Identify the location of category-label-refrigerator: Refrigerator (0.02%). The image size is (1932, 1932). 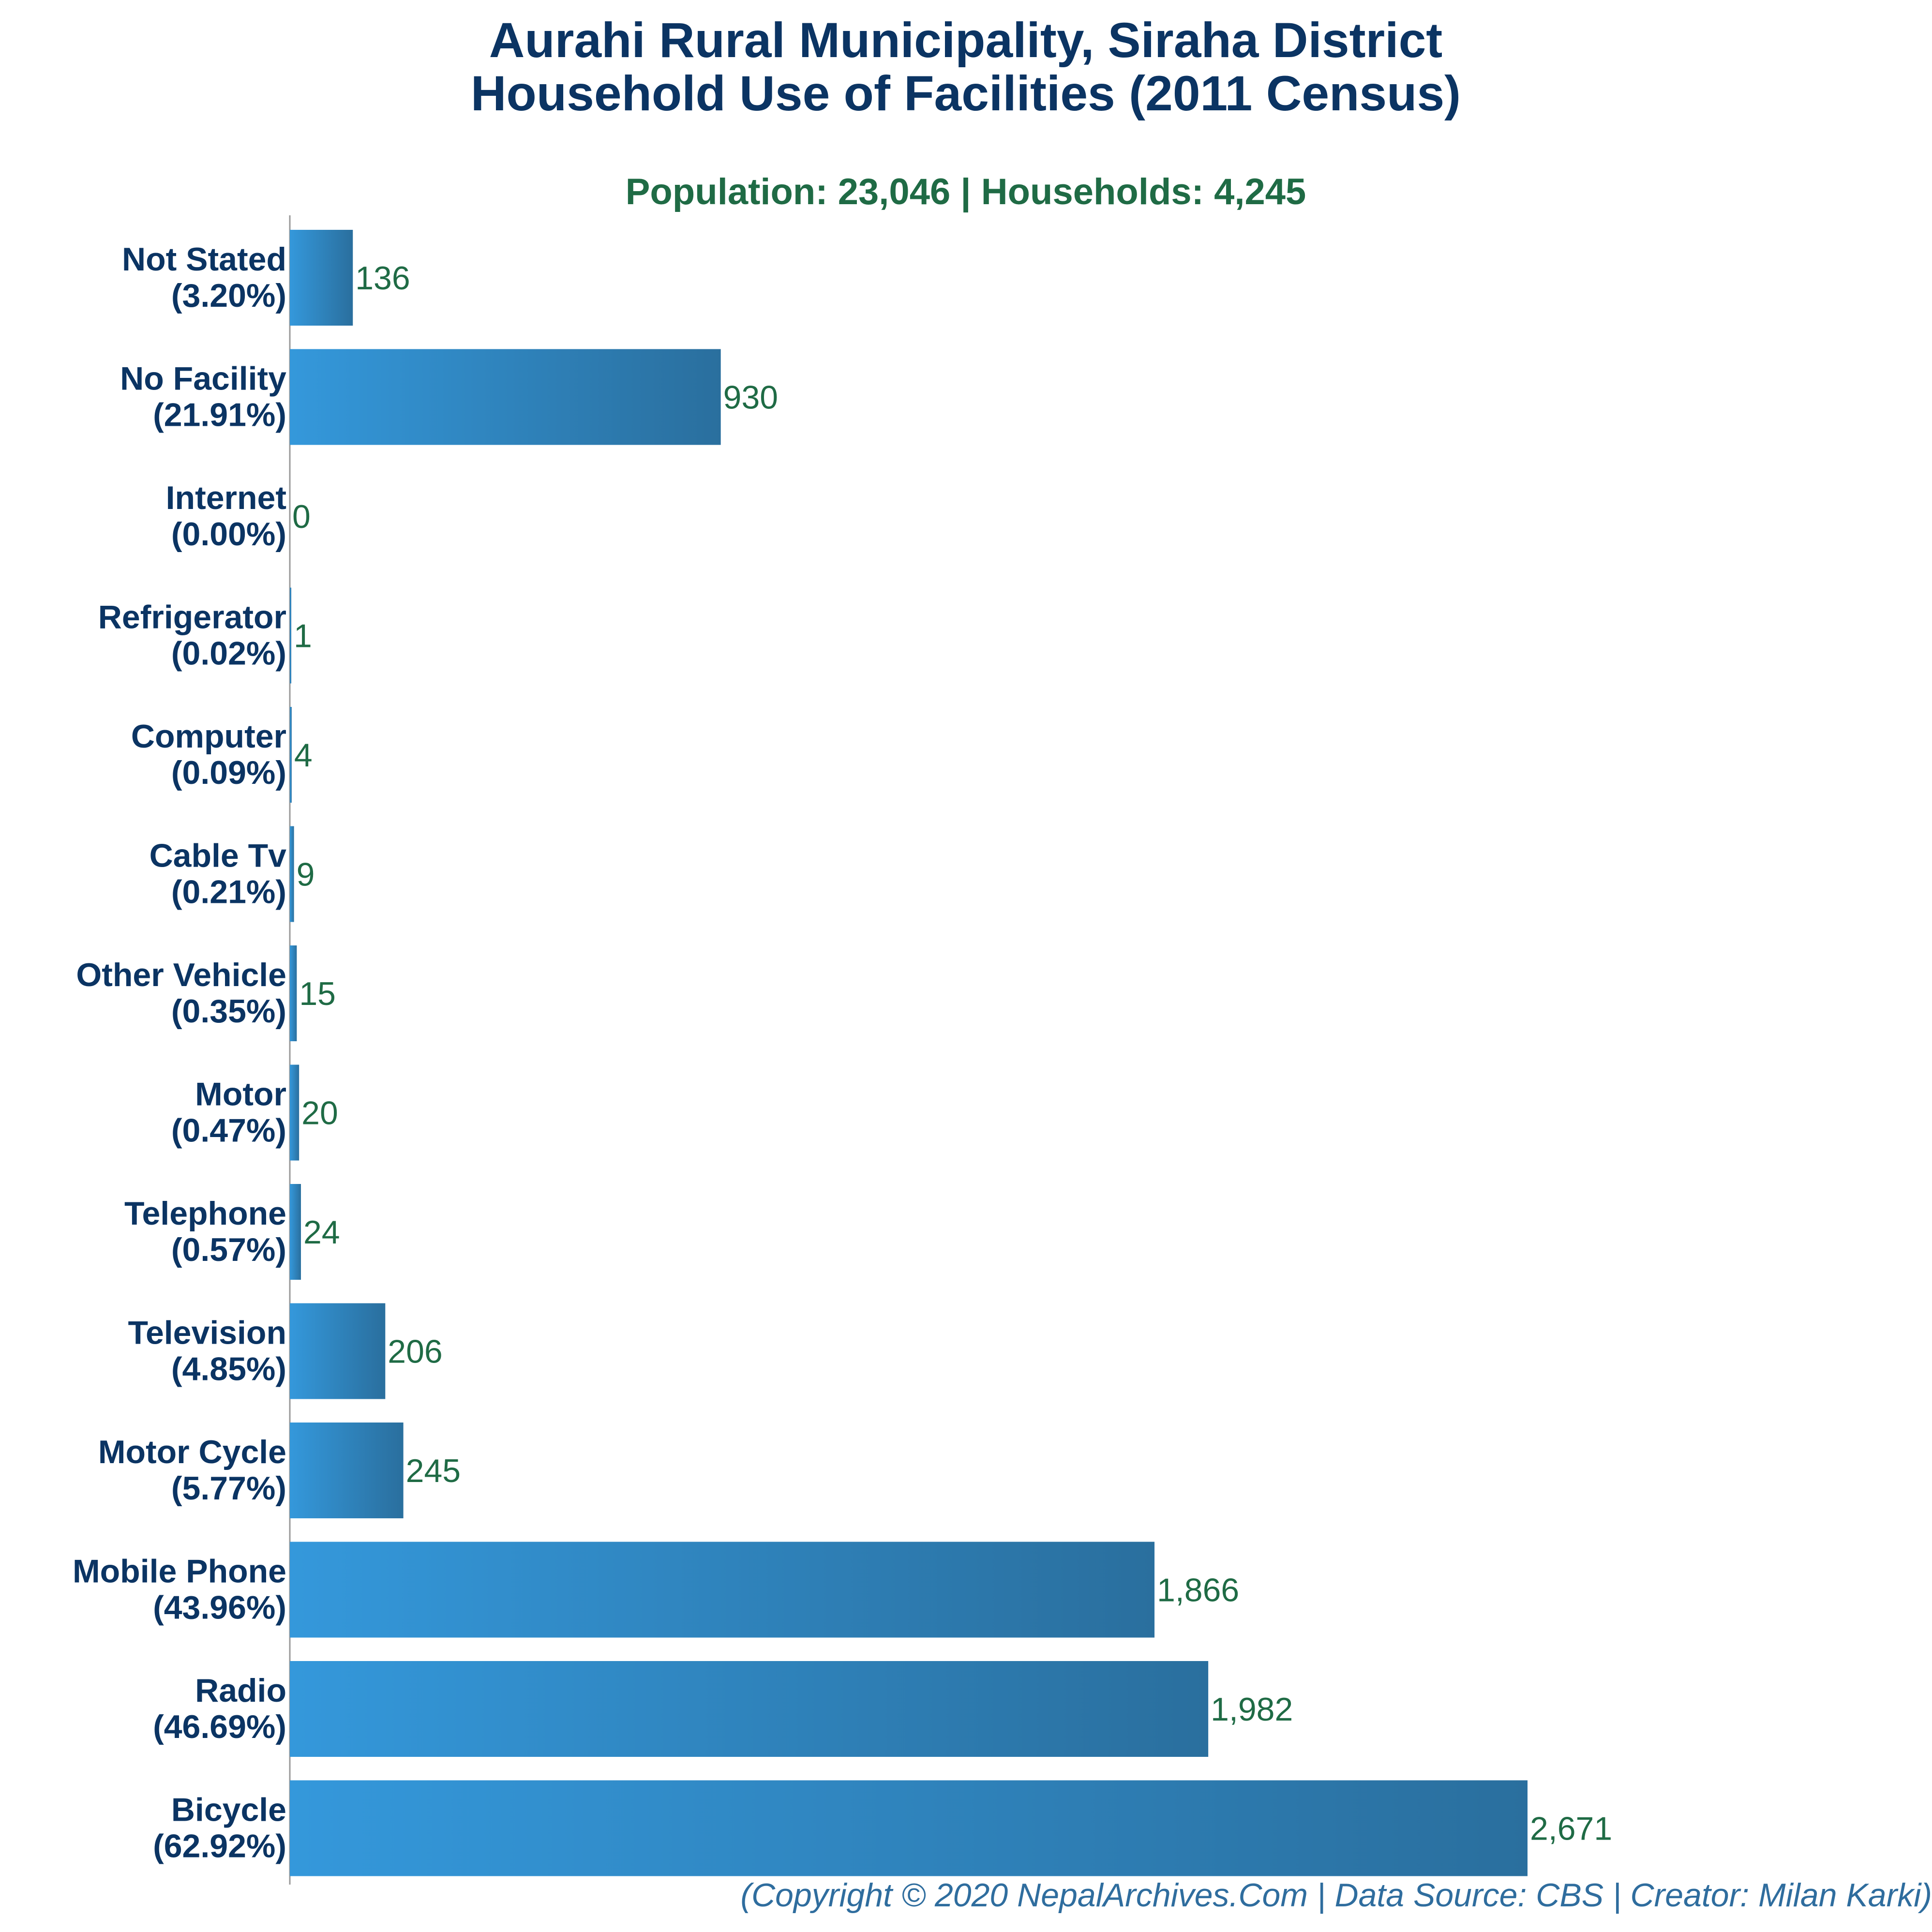
(192, 635).